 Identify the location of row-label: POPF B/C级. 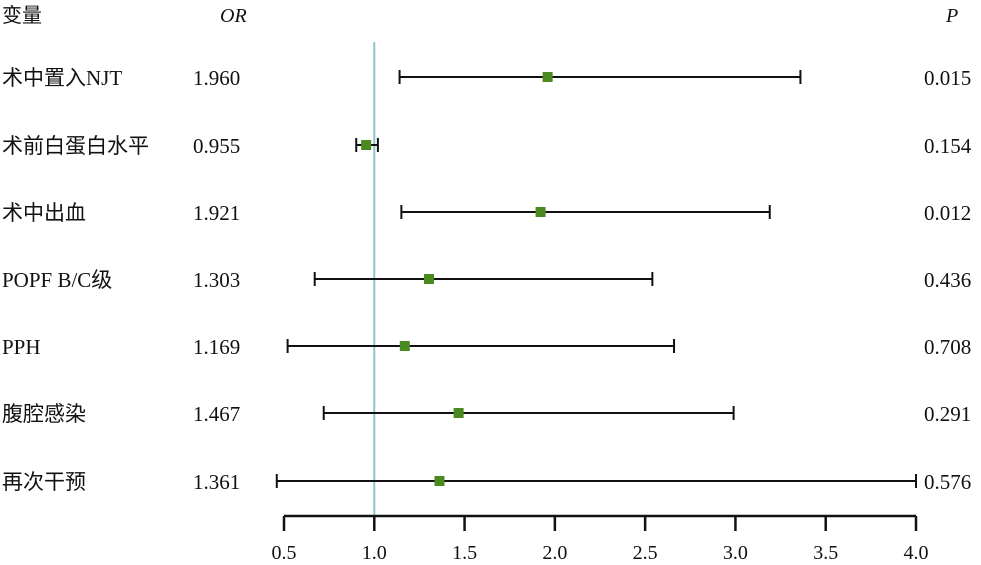
(57, 280).